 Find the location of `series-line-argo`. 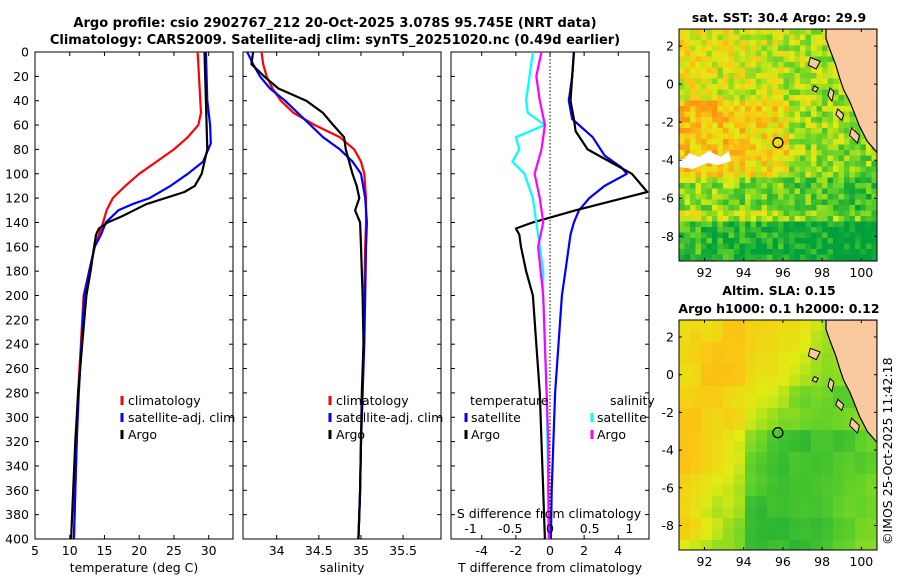

series-line-argo is located at coordinates (139, 295).